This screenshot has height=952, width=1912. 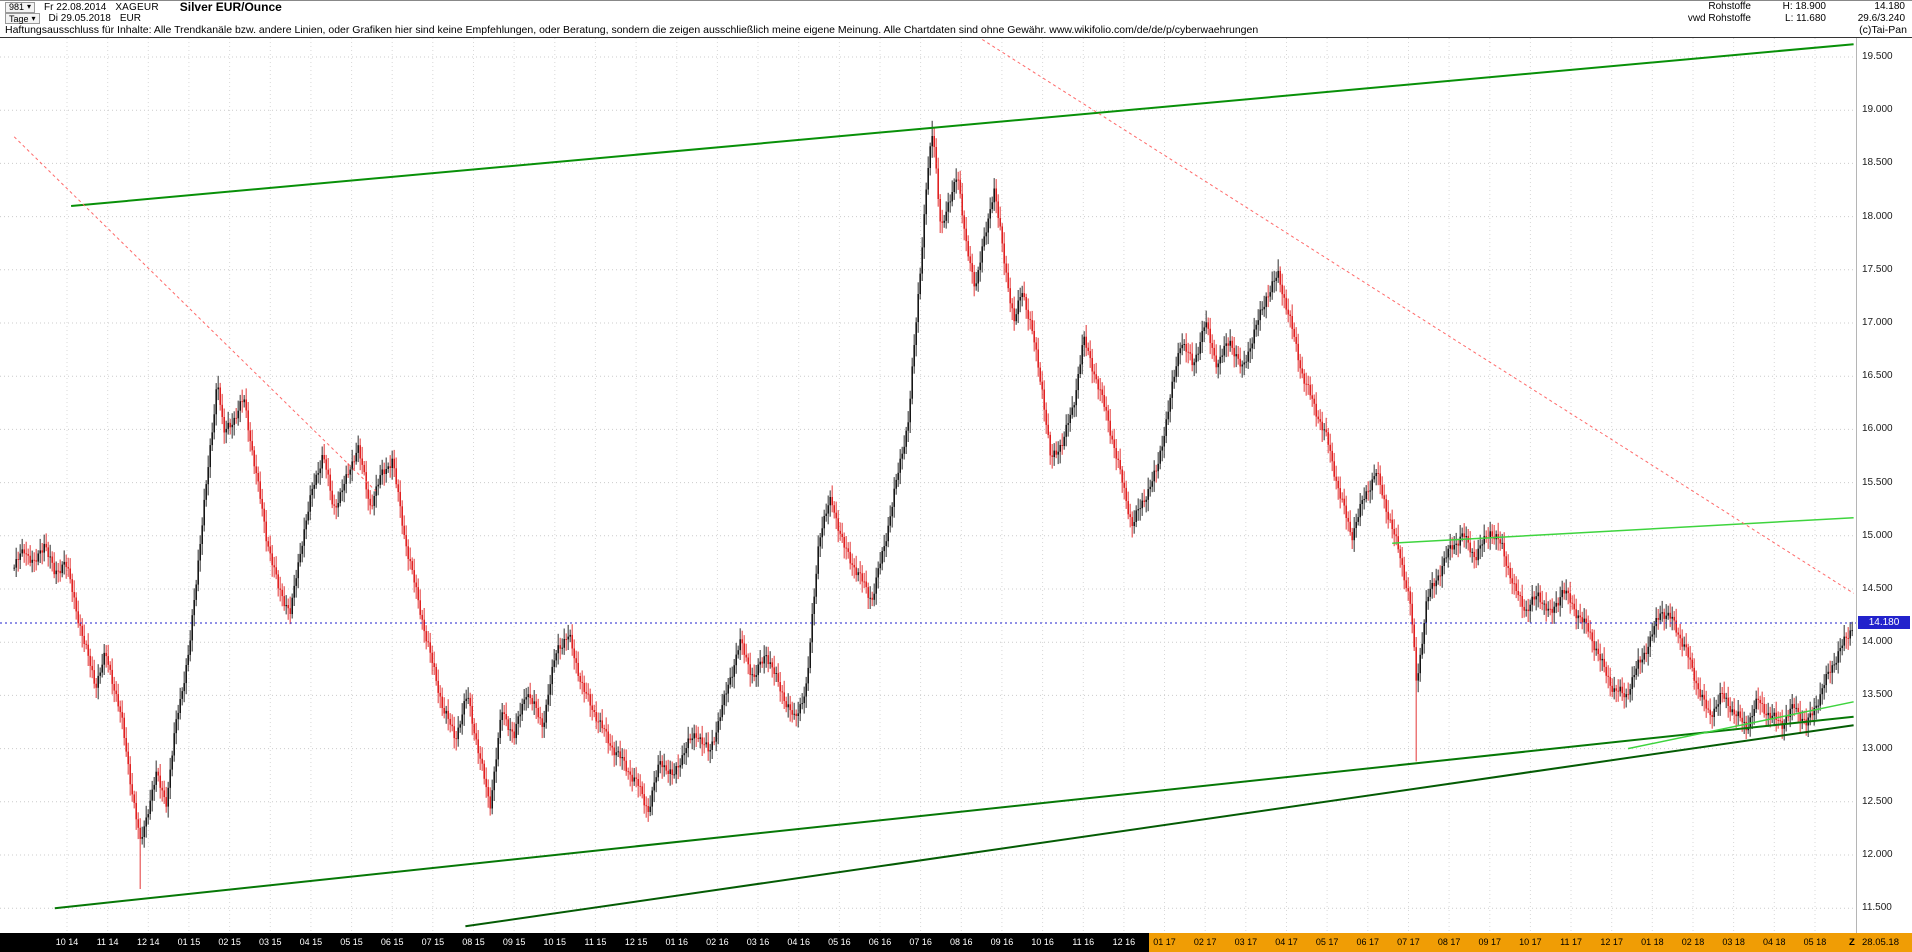 What do you see at coordinates (1883, 30) in the screenshot?
I see `taipan-copyright: (c)Tai-Pan` at bounding box center [1883, 30].